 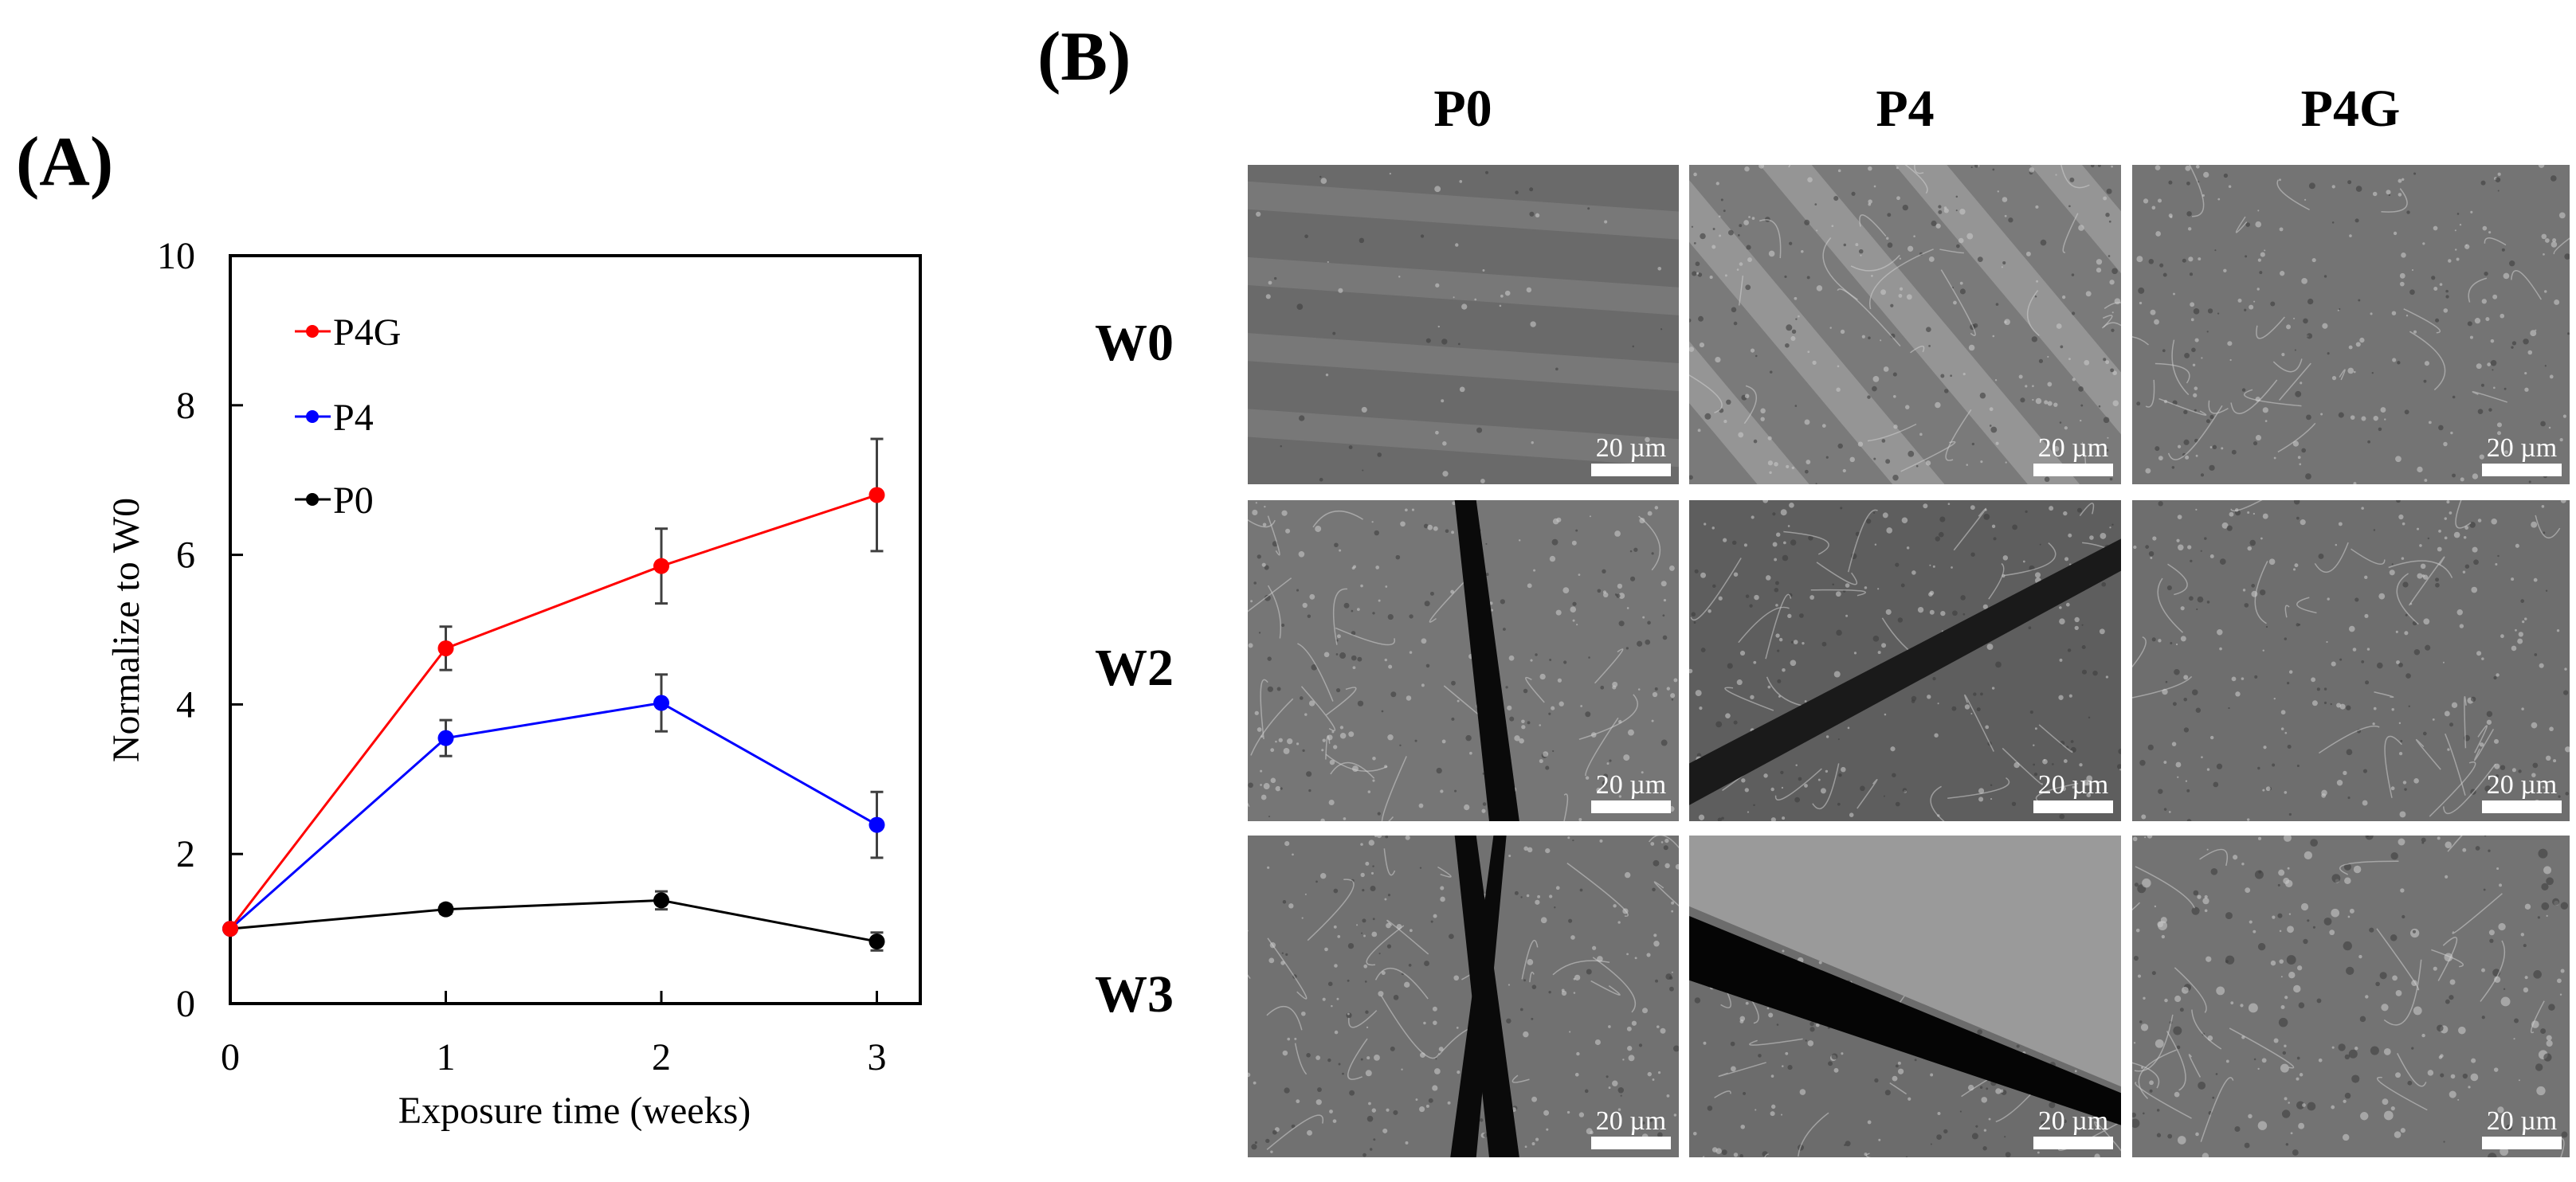 What do you see at coordinates (1135, 668) in the screenshot?
I see `row-header-w2: W2` at bounding box center [1135, 668].